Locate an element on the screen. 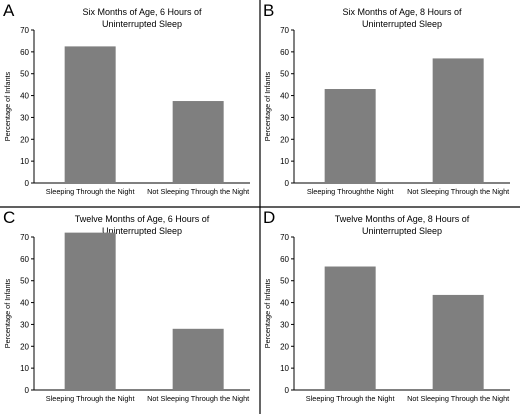 Image resolution: width=520 pixels, height=414 pixels. panel-letter: B is located at coordinates (268, 10).